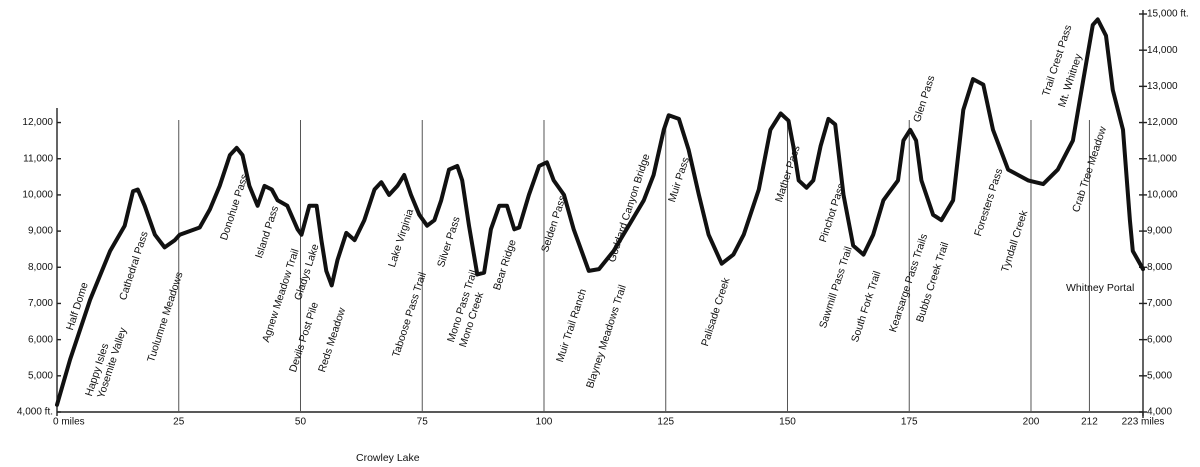  What do you see at coordinates (37, 122) in the screenshot?
I see `y-tick-label: 12,000` at bounding box center [37, 122].